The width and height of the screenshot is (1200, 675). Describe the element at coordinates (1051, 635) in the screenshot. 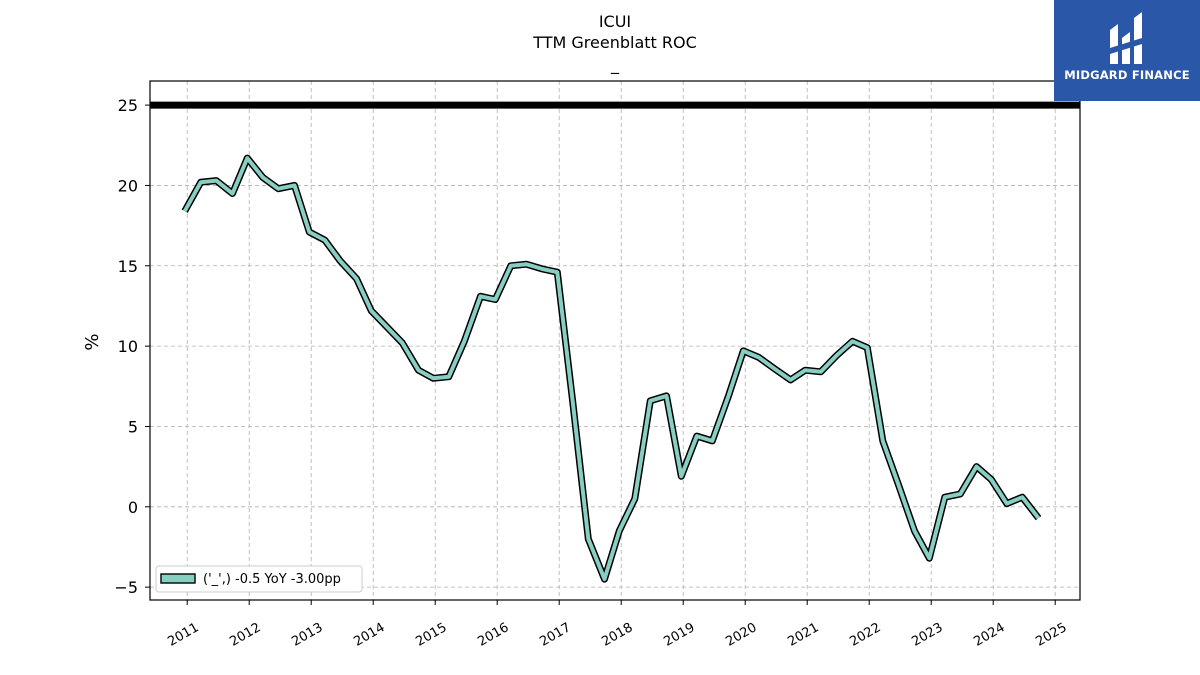

I see `x-tick-label: 2025` at that location.